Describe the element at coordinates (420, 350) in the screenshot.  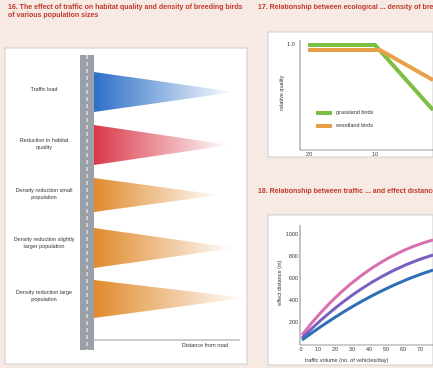
I see `tick-label: 70` at that location.